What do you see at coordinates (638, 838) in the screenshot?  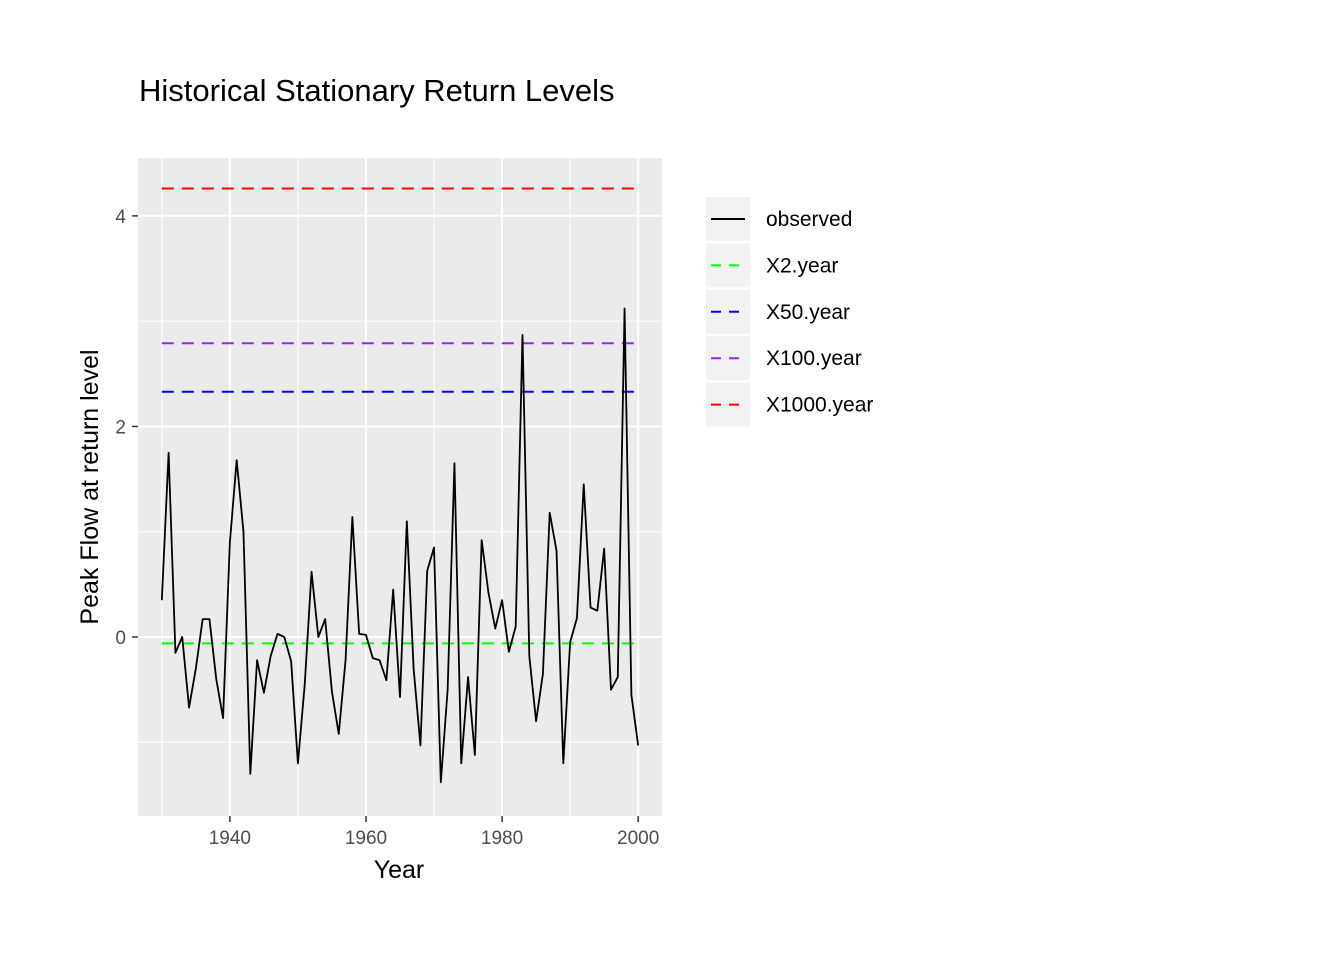 I see `x-tick-label: 2000` at bounding box center [638, 838].